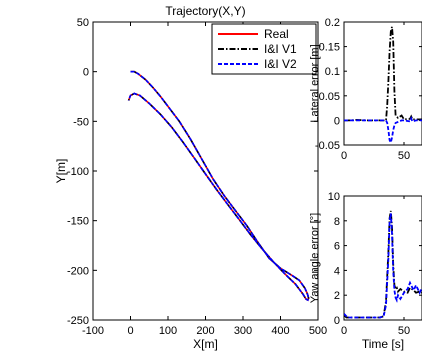 This screenshot has width=422, height=358. I want to click on y-tick-label: -150, so click(78, 222).